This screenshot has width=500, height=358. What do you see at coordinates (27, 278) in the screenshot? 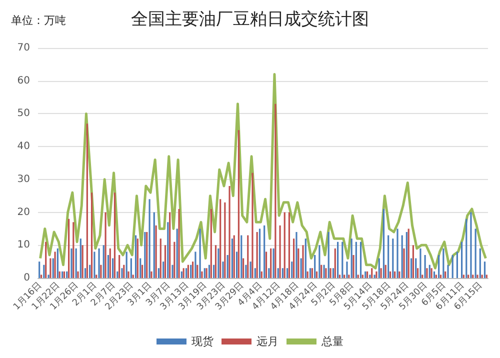
I see `y-tick-label: 0` at bounding box center [27, 278].